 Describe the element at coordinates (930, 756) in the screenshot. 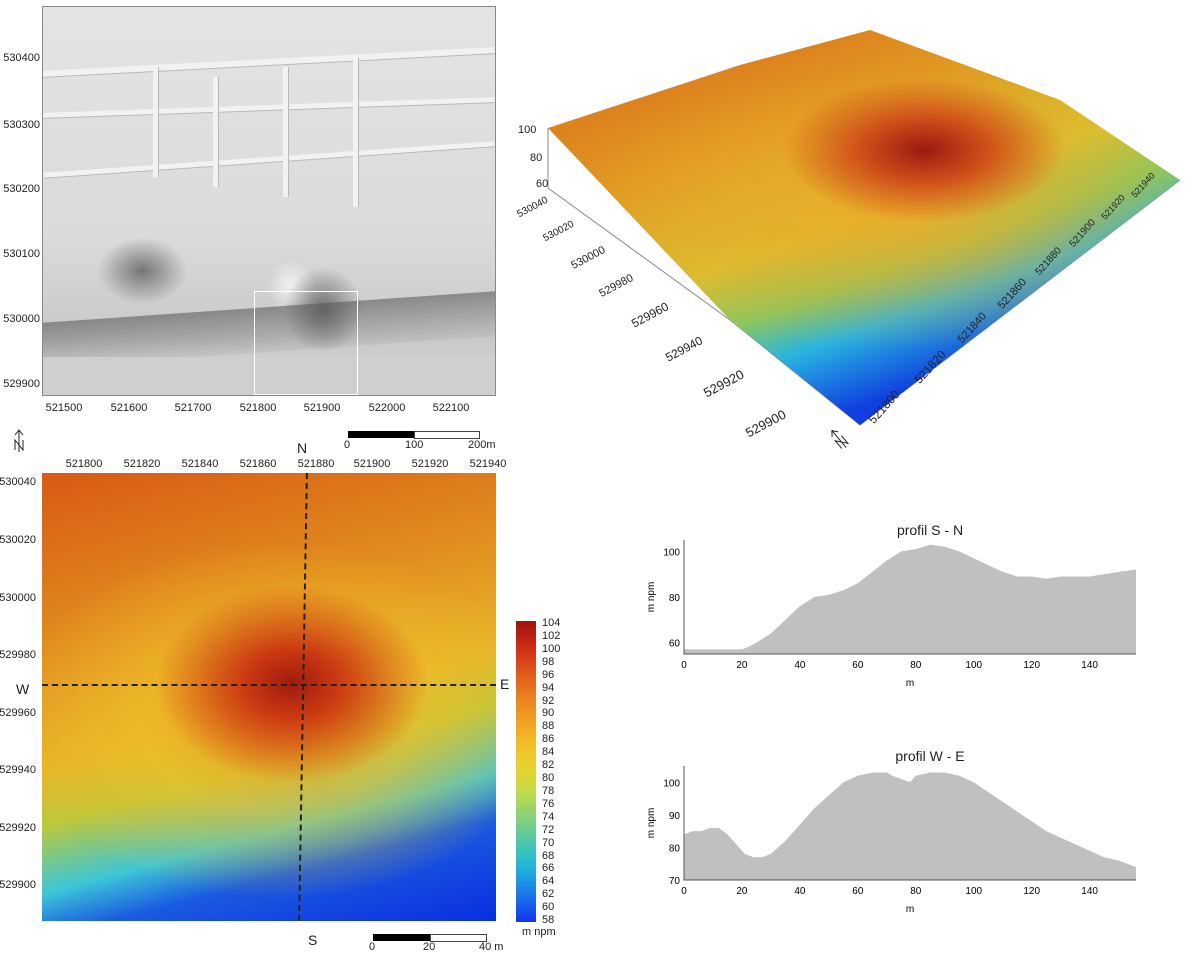

I see `profile-we-title: profil W - E` at that location.